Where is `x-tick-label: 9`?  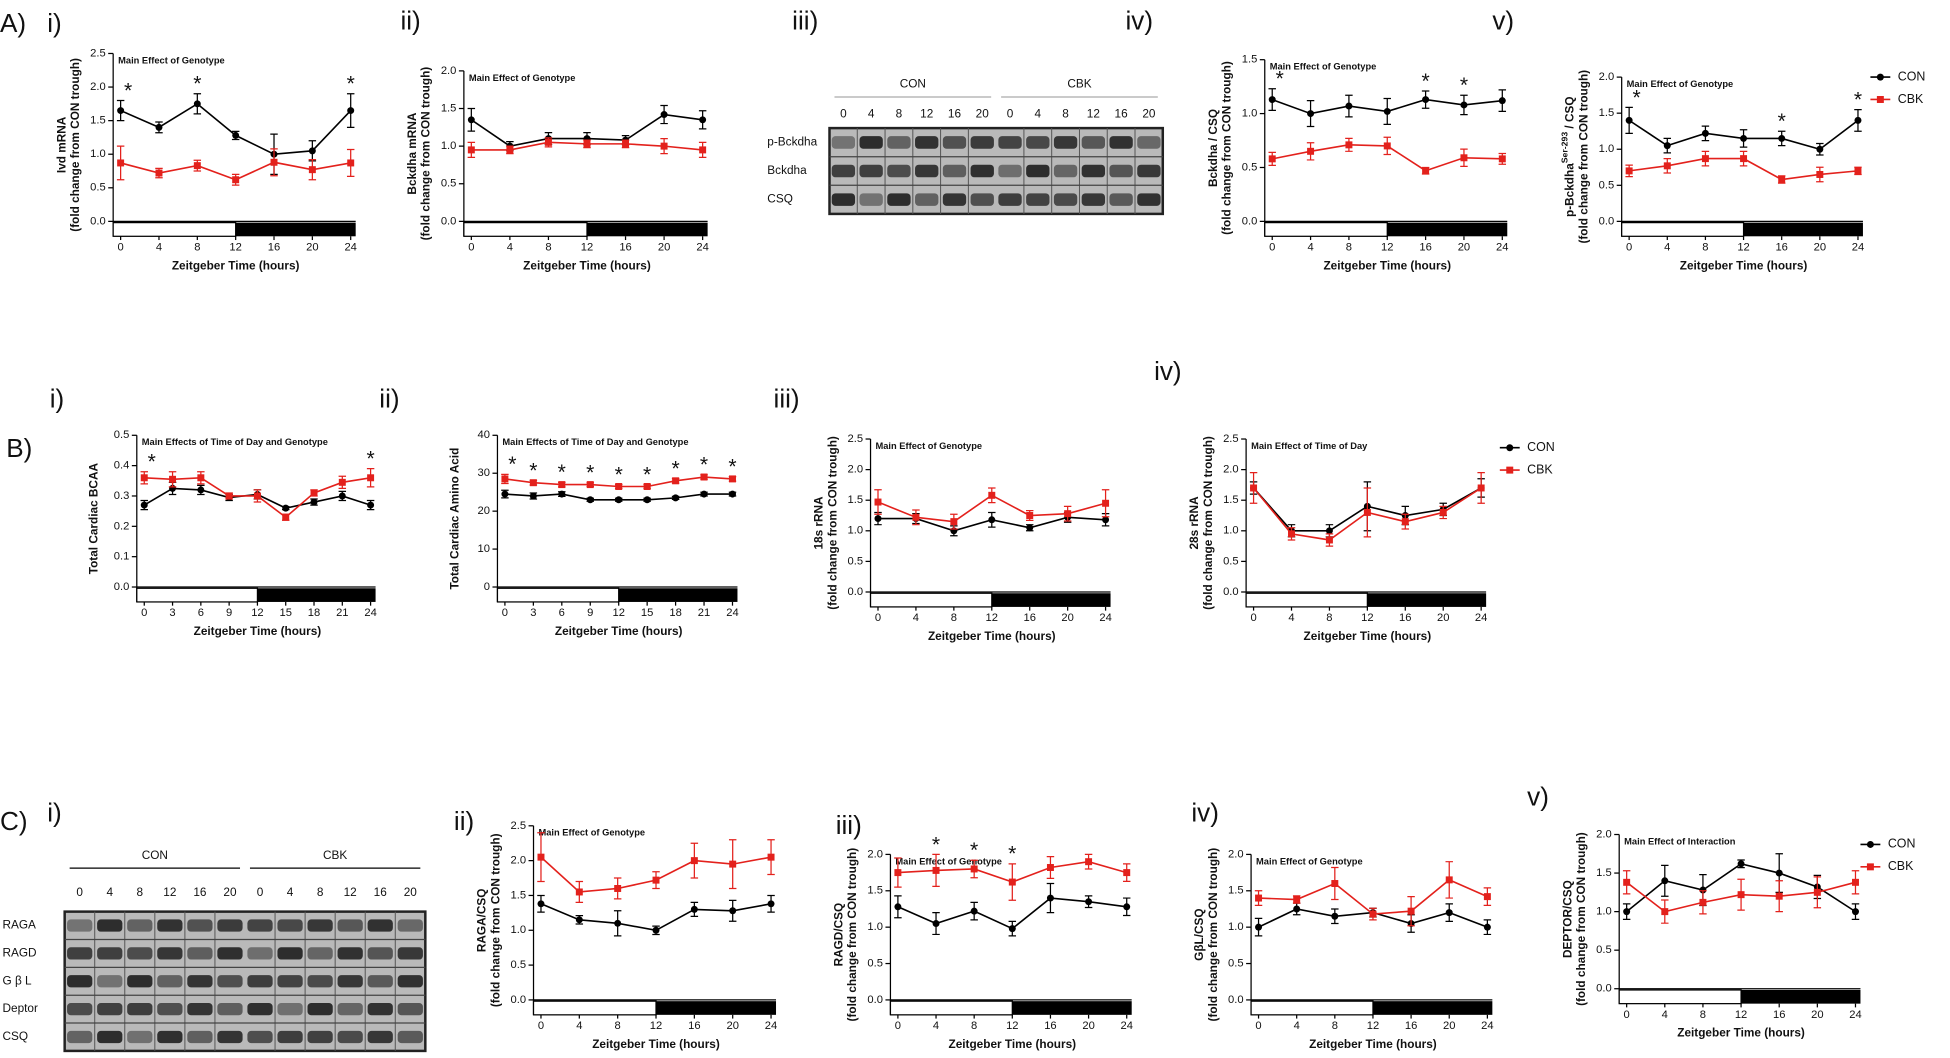 x-tick-label: 9 is located at coordinates (229, 613).